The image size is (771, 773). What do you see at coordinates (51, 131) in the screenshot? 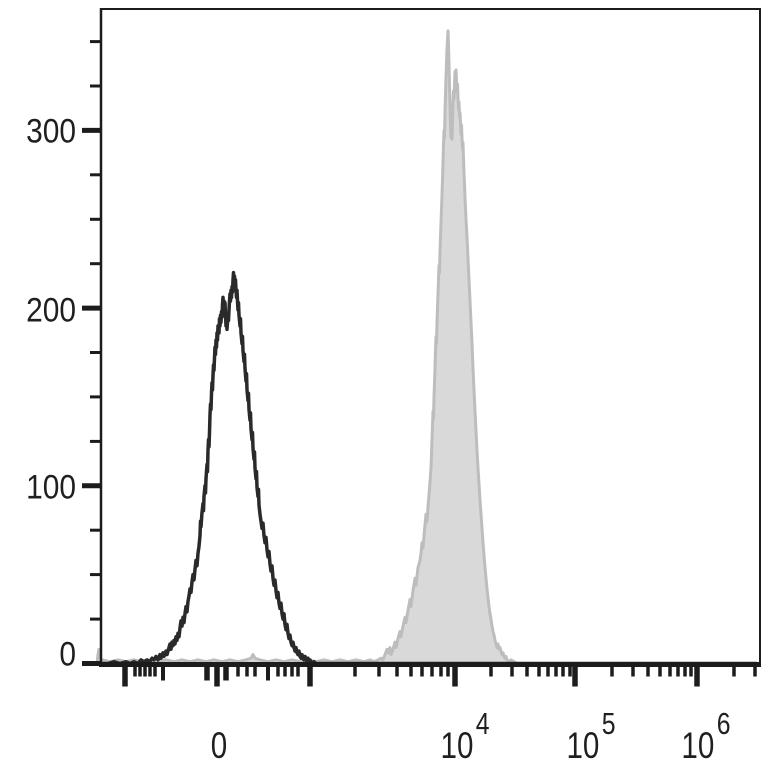
I see `y-axis-tick-label-300: 300` at bounding box center [51, 131].